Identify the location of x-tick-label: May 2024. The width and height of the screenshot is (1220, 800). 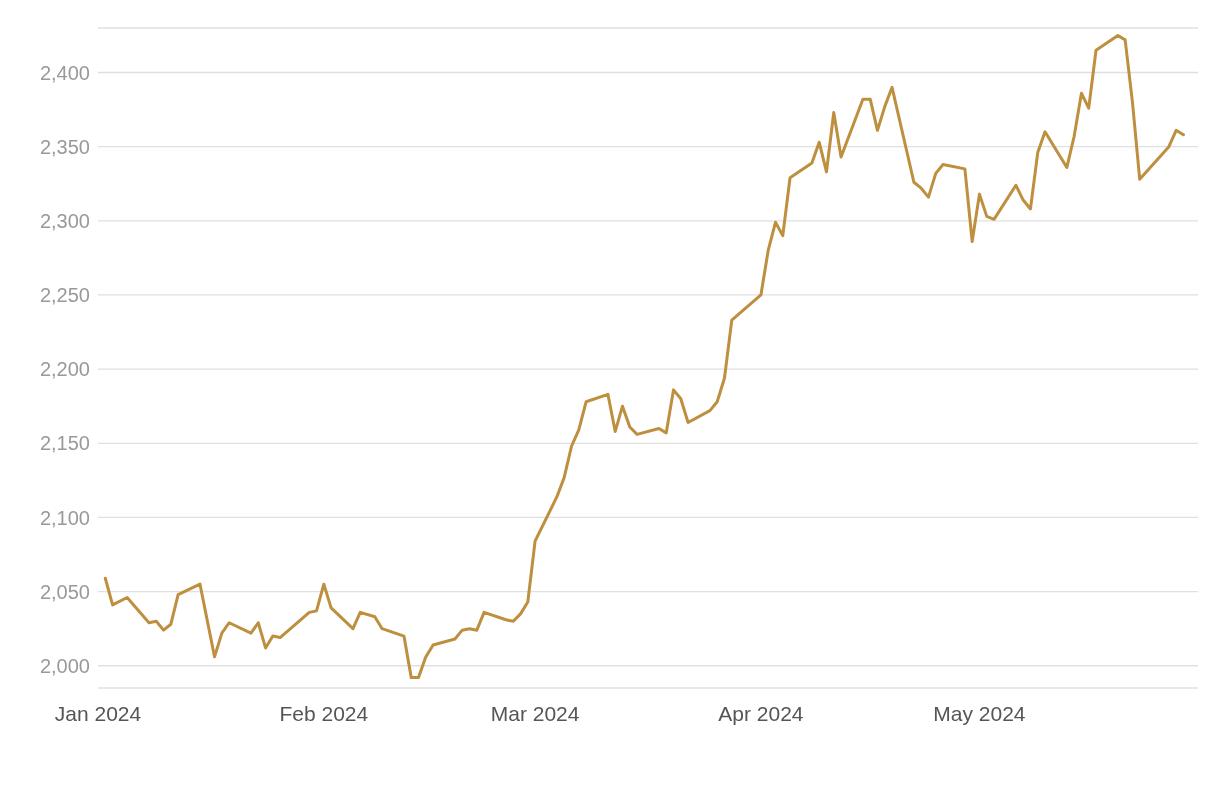
(979, 713).